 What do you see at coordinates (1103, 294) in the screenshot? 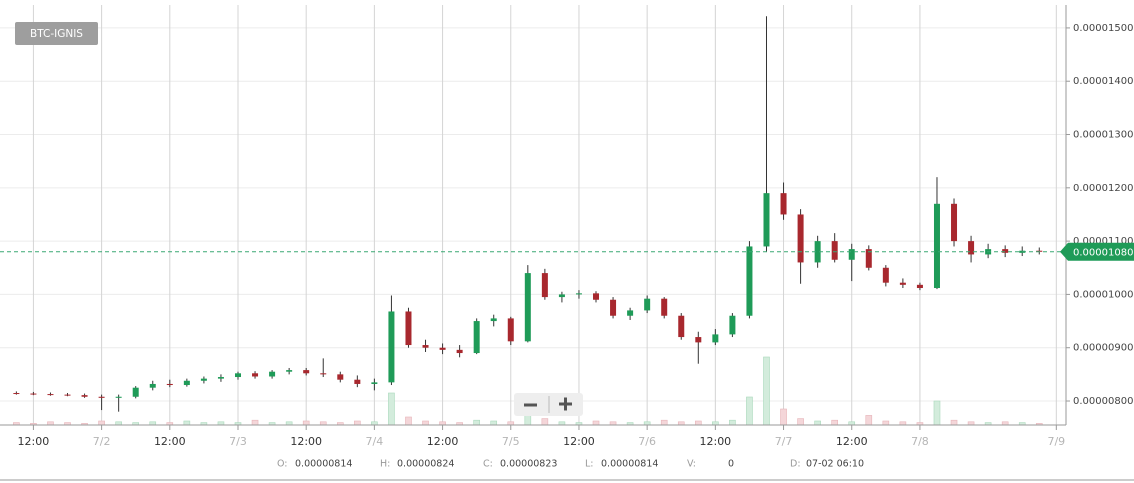
I see `y-tick-label: 0.00001000` at bounding box center [1103, 294].